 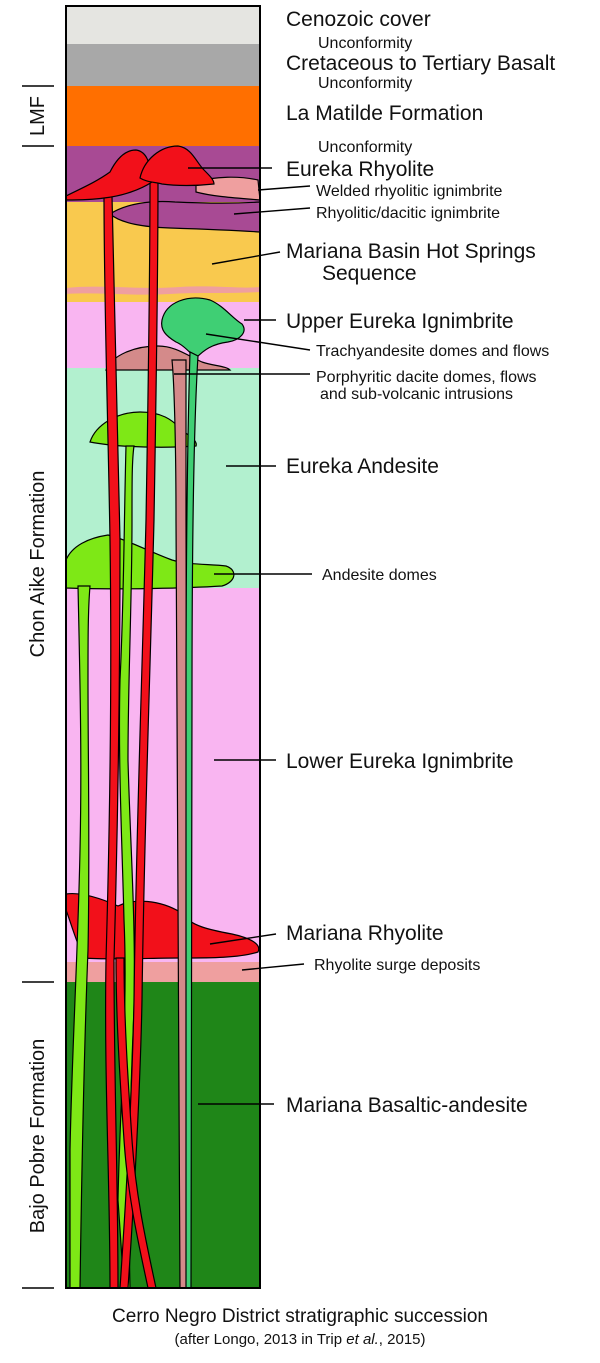 What do you see at coordinates (420, 63) in the screenshot?
I see `label-basalt: Cretaceous to Tertiary Basalt` at bounding box center [420, 63].